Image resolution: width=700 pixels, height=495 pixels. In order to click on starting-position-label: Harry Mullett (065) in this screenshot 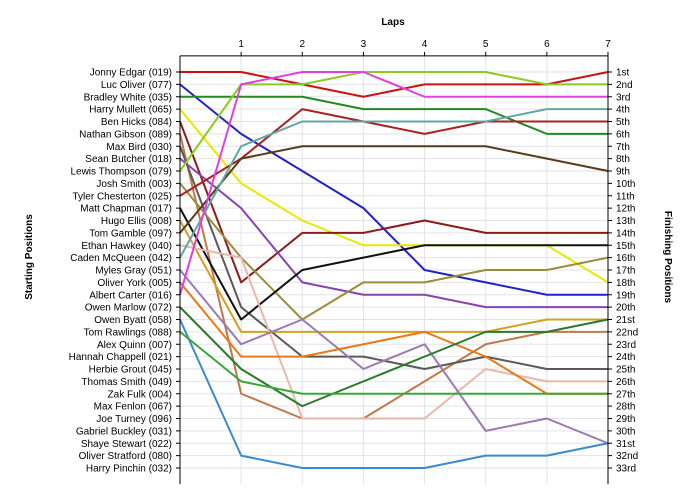, I will do `click(130, 110)`.